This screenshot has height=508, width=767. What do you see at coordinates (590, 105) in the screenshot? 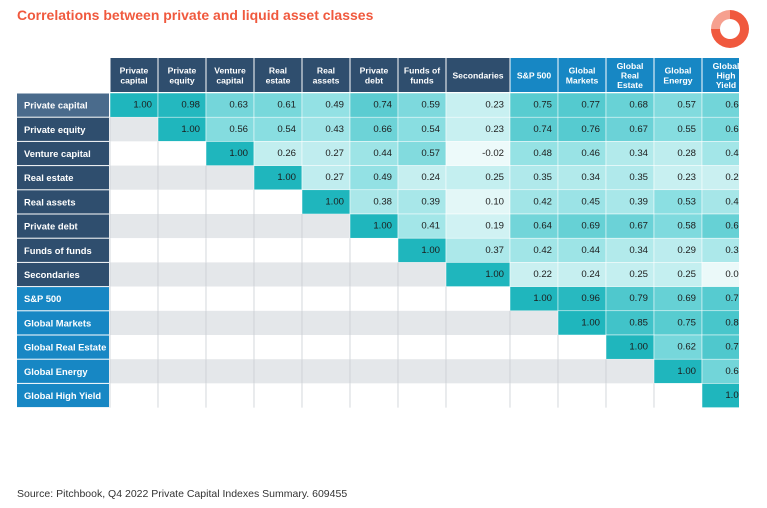
I see `heat-value: 0.77` at bounding box center [590, 105].